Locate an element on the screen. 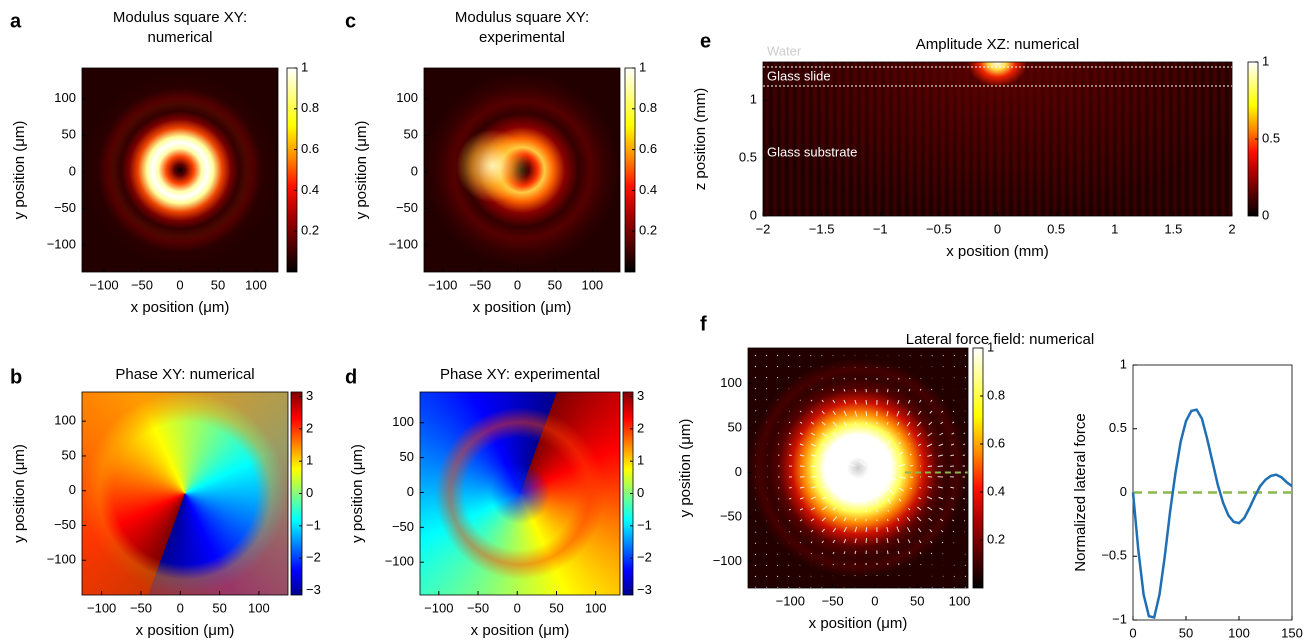  colorbar-tick-label: −3 is located at coordinates (644, 589).